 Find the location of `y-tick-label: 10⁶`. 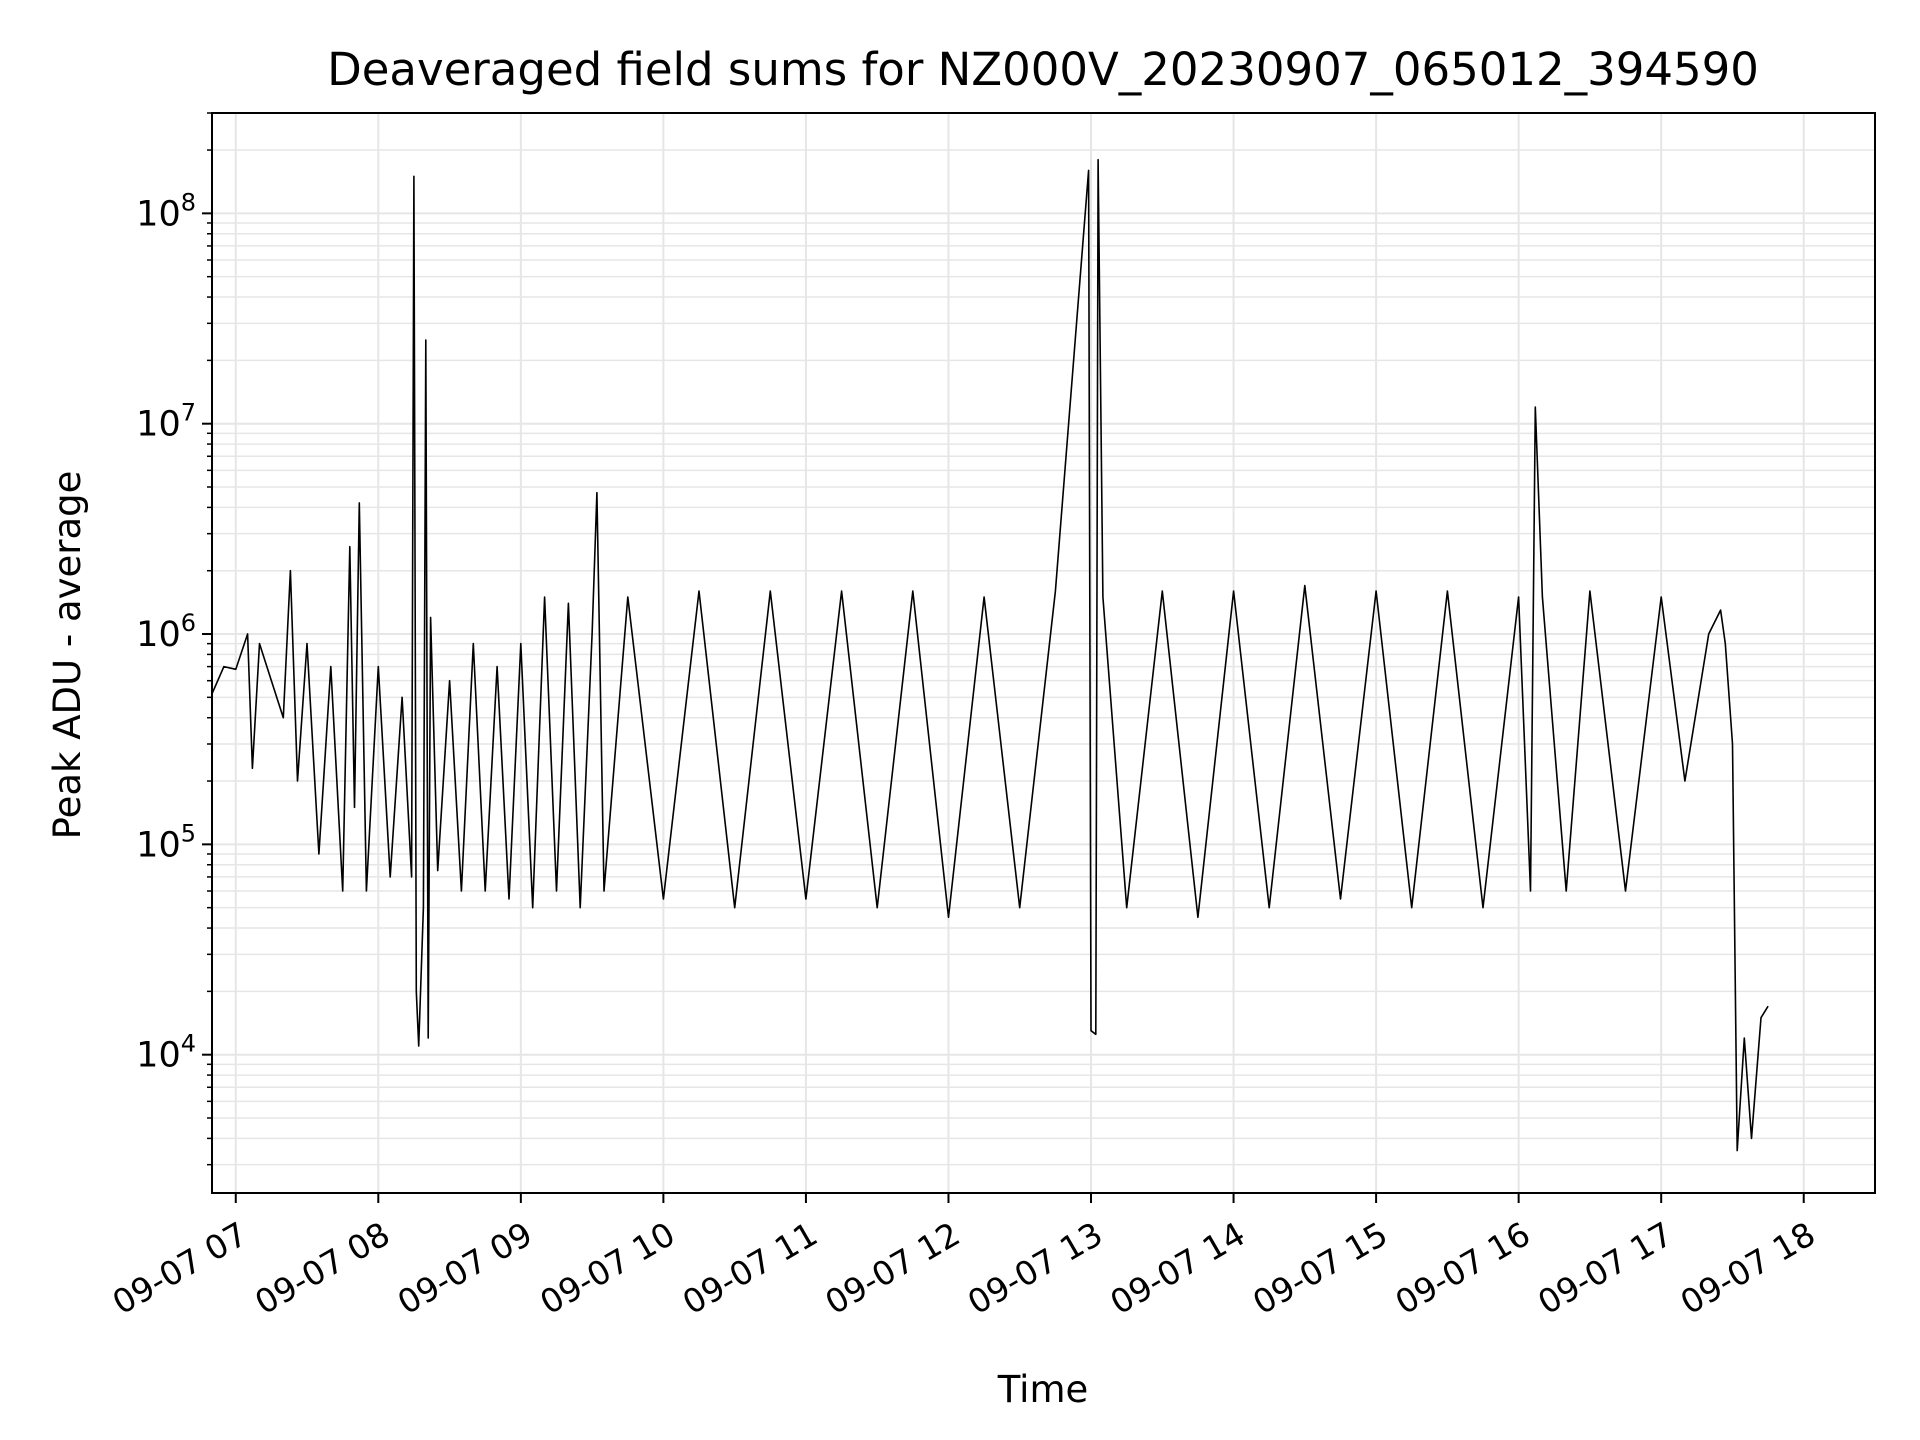

y-tick-label: 10⁶ is located at coordinates (166, 632).